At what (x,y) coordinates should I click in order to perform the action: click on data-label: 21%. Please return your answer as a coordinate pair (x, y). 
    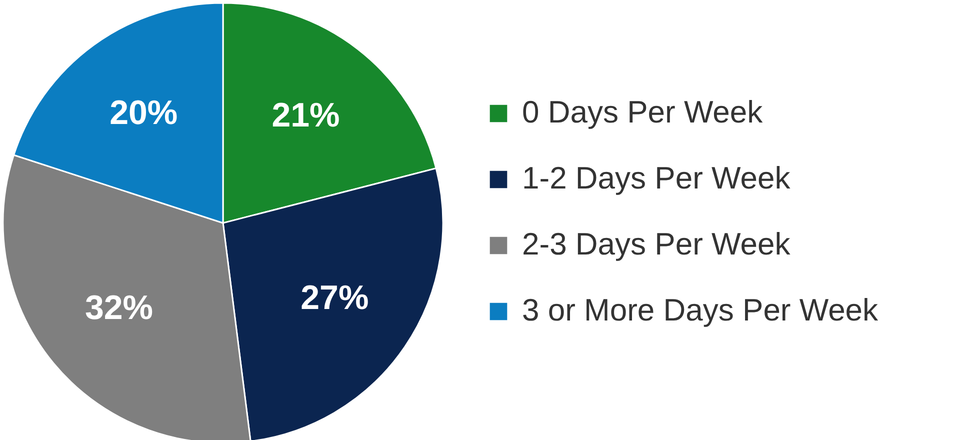
    Looking at the image, I should click on (306, 115).